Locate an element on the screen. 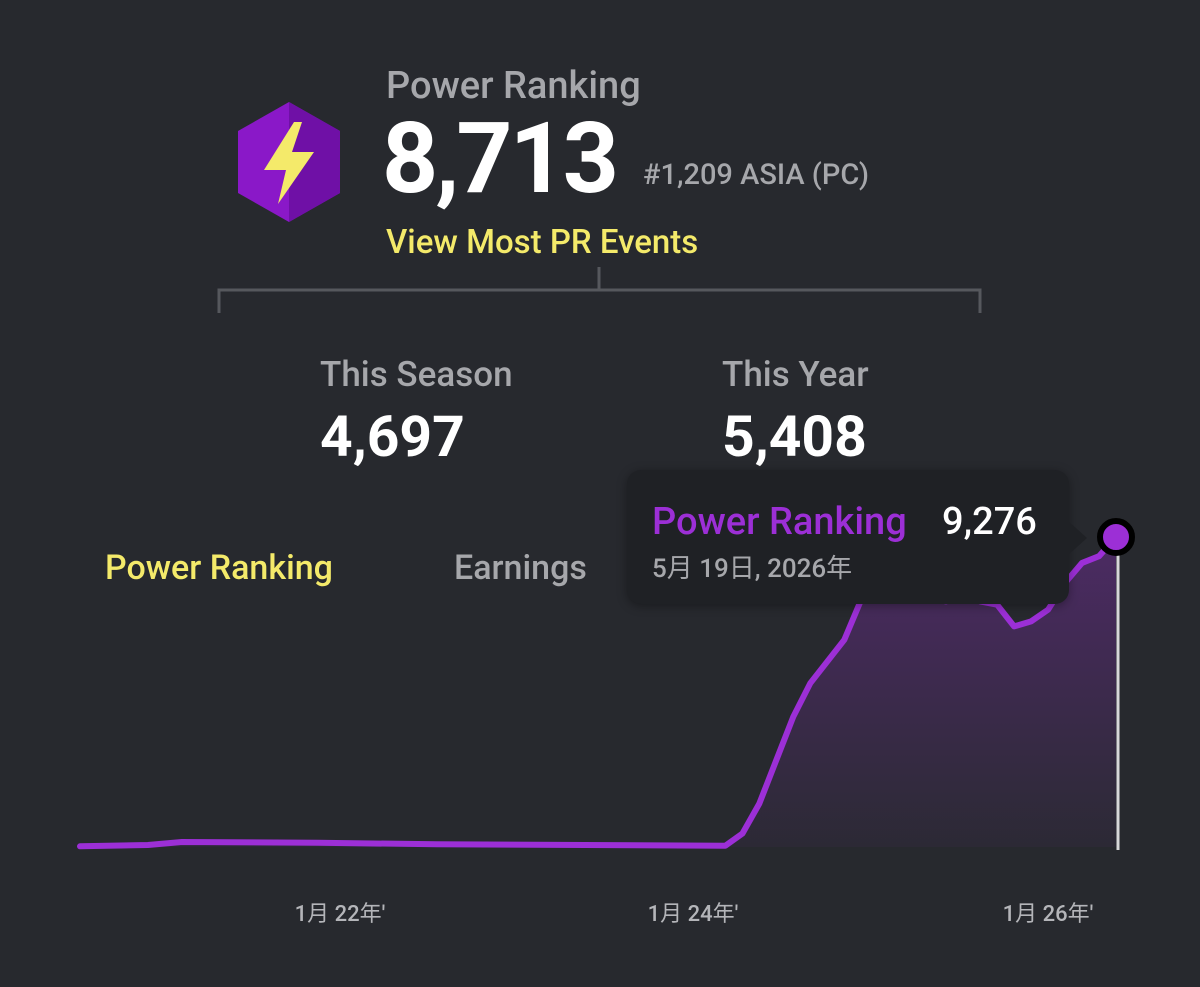 The height and width of the screenshot is (987, 1200). tooltip-series-name: Power Ranking is located at coordinates (779, 522).